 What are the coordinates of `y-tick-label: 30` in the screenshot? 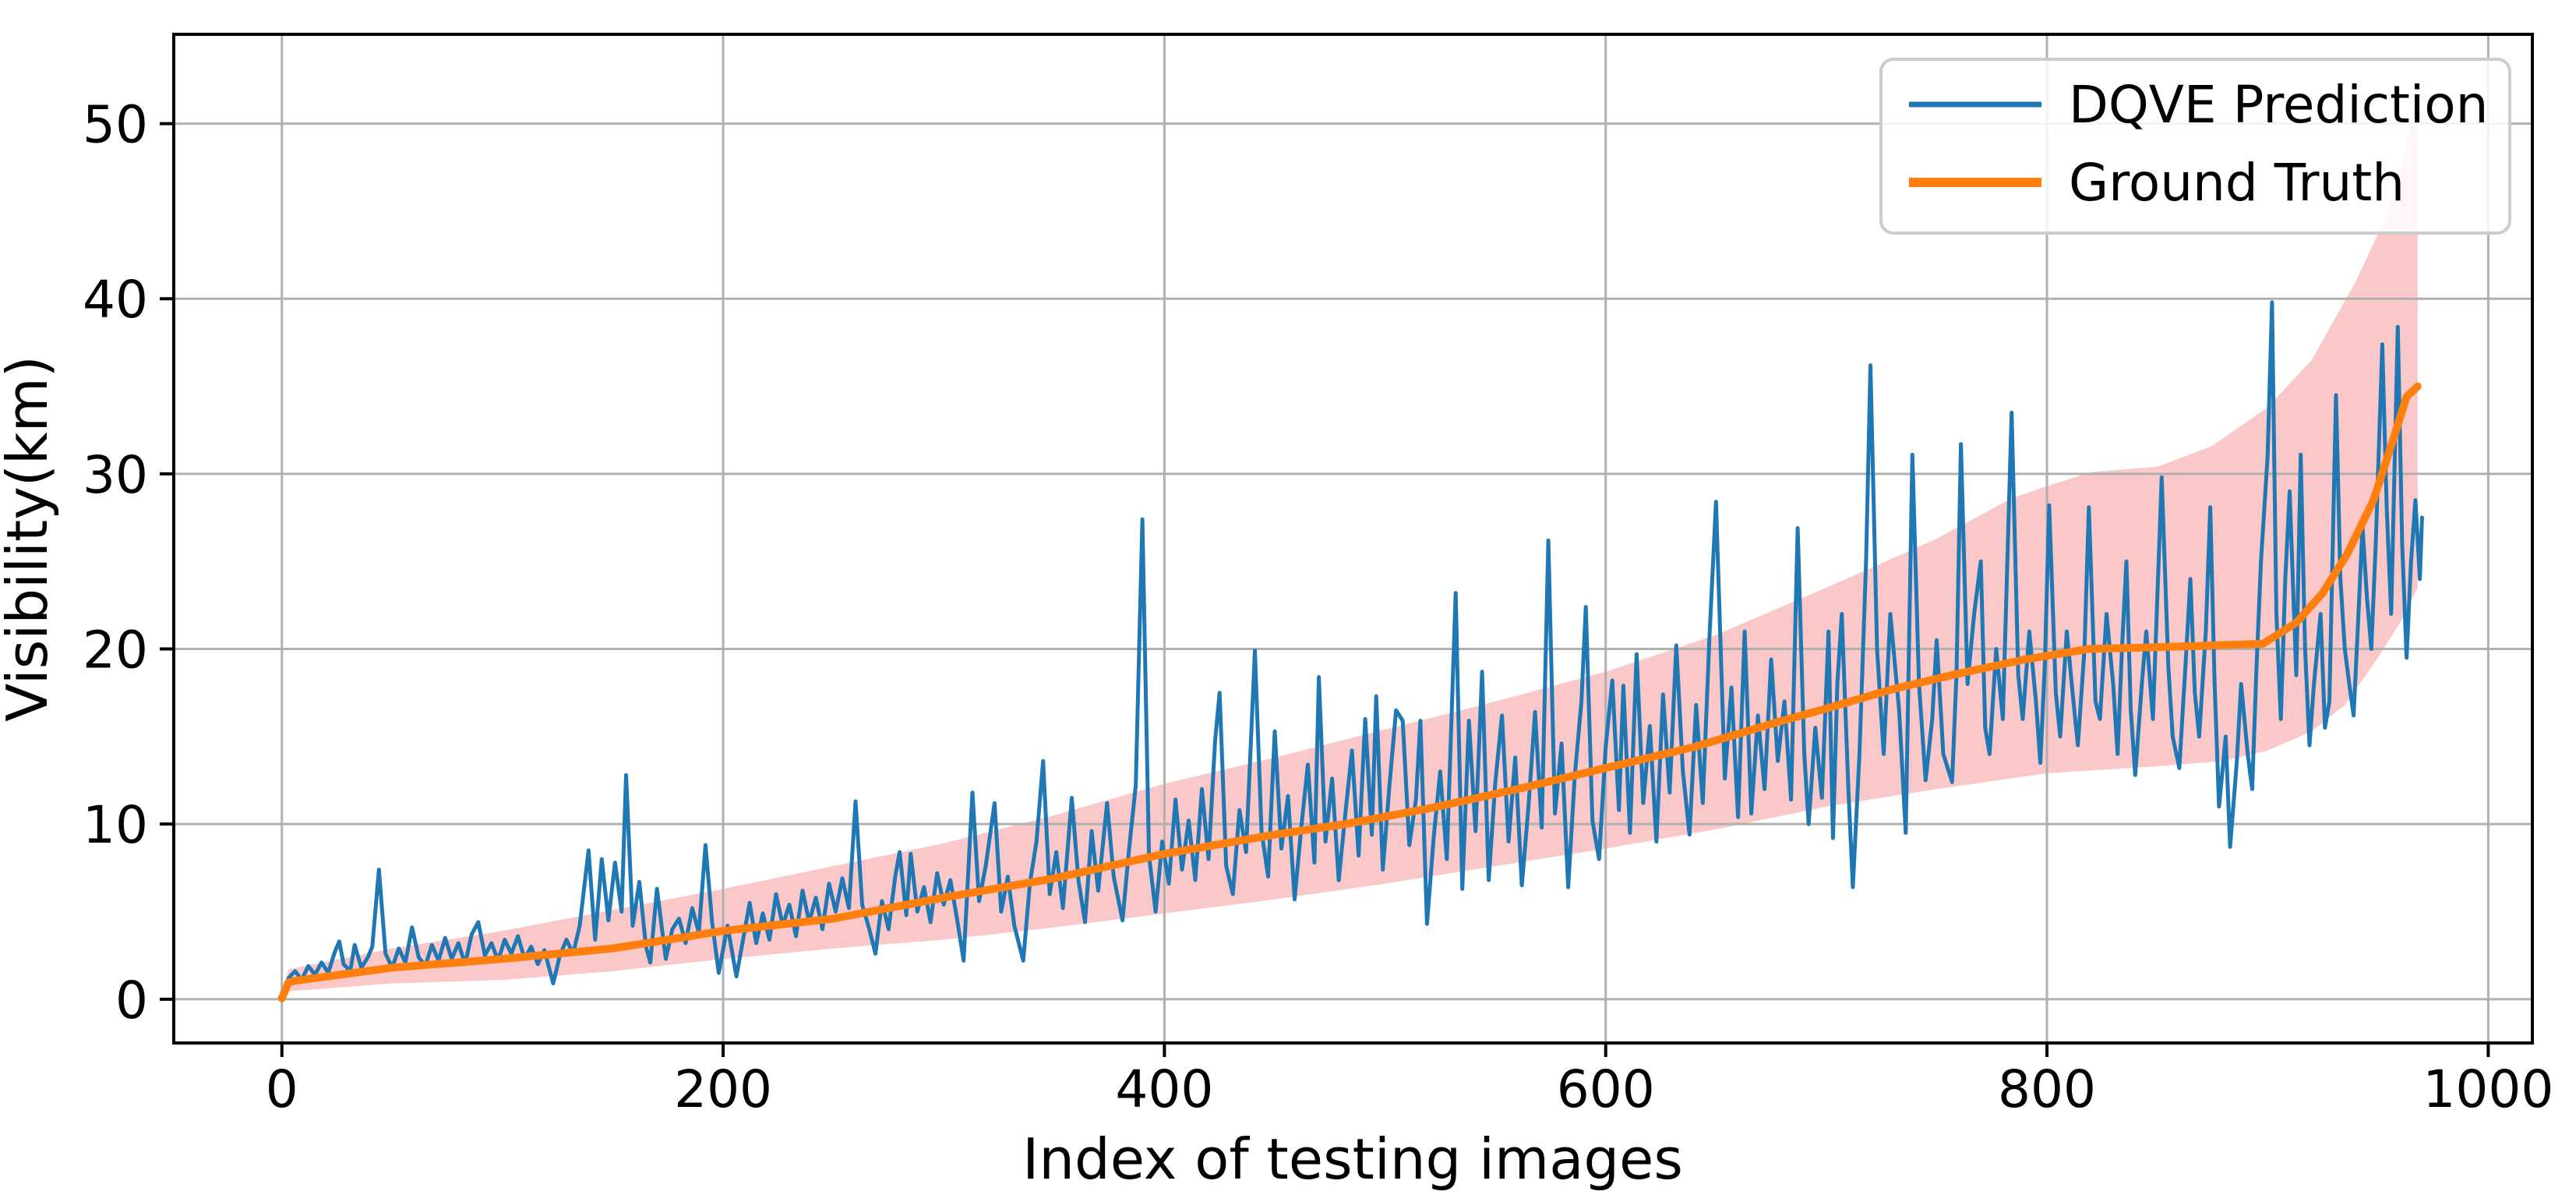 It's located at (115, 475).